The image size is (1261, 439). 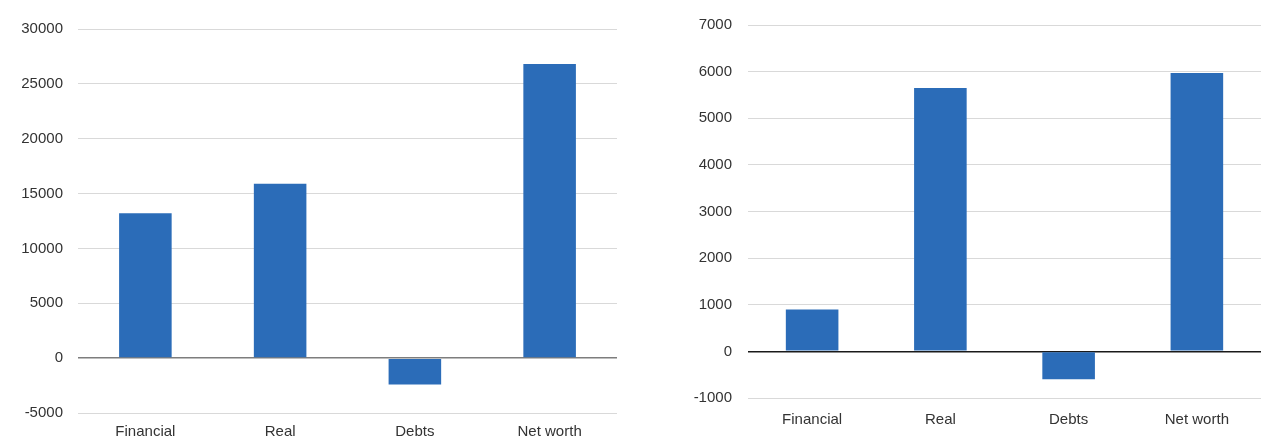 I want to click on y-tick-label: 20000, so click(x=42, y=137).